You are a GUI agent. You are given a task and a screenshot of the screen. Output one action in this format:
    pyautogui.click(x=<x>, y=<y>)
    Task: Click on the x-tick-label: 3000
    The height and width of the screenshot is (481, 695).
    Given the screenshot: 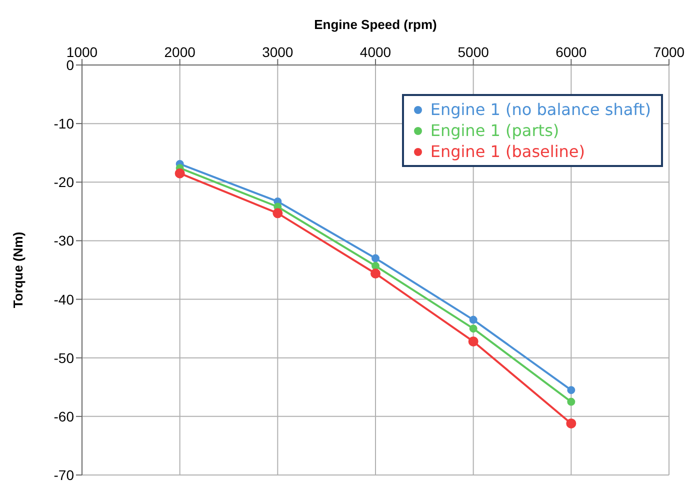 What is the action you would take?
    pyautogui.click(x=278, y=52)
    